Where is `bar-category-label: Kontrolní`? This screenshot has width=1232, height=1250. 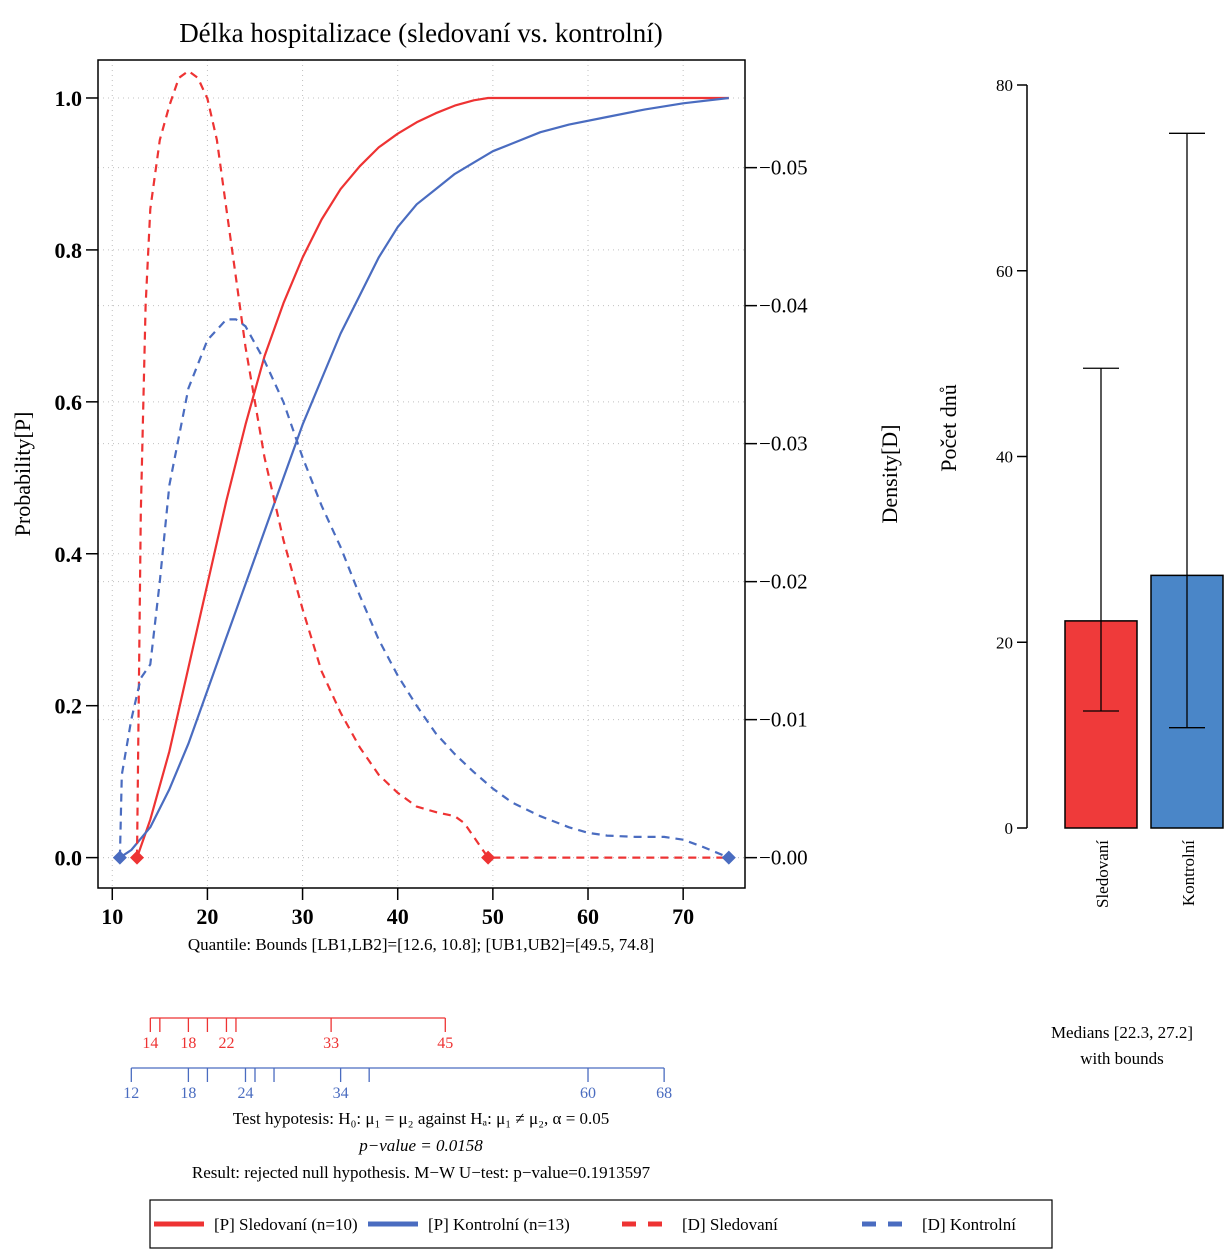 bar-category-label: Kontrolní is located at coordinates (1188, 873).